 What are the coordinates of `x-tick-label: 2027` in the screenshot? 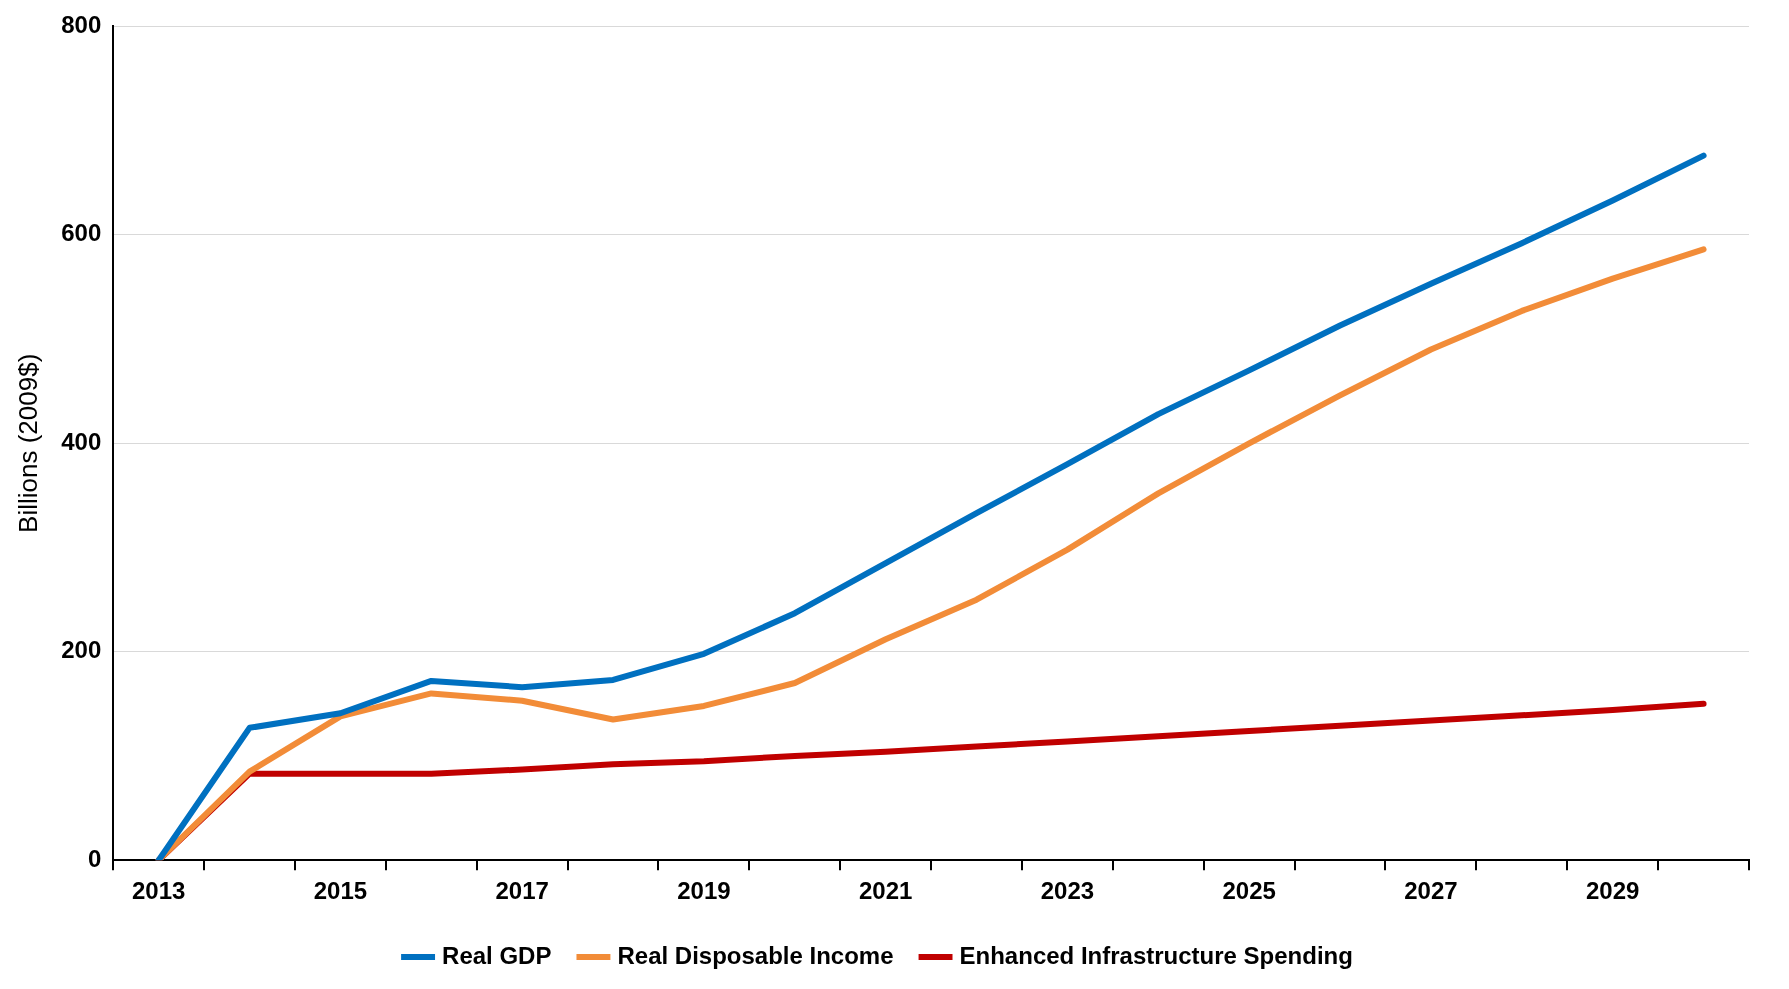 It's located at (1431, 891).